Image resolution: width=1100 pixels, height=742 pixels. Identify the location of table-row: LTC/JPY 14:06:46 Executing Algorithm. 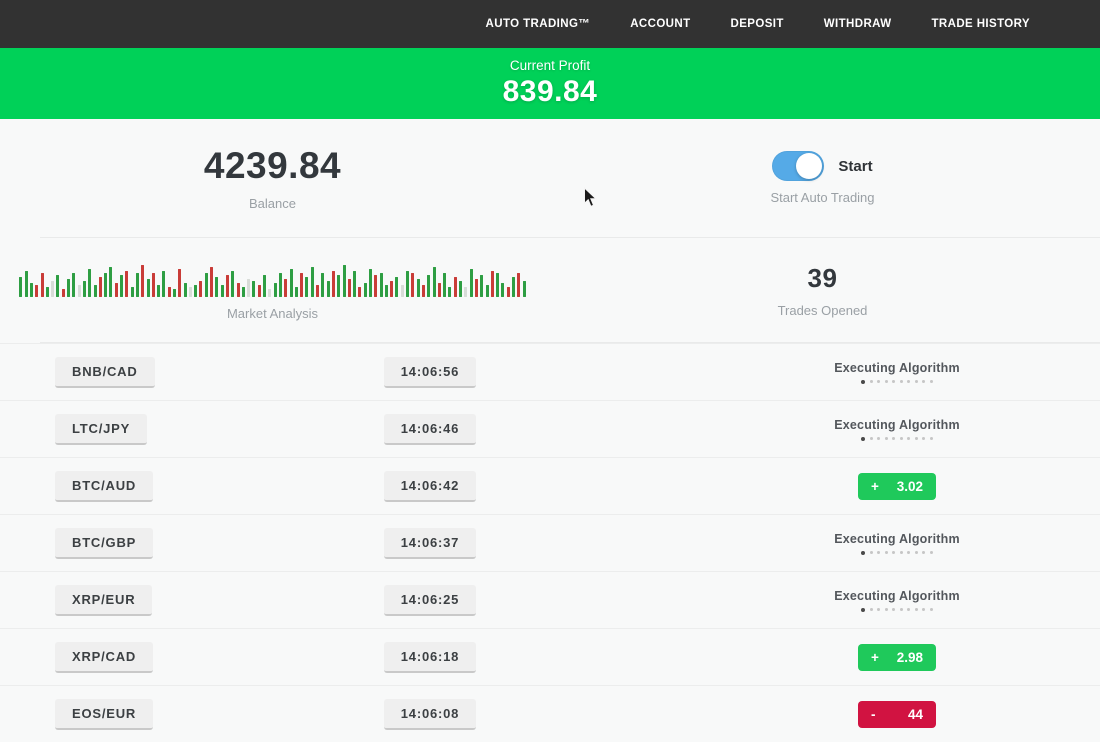
(550, 428).